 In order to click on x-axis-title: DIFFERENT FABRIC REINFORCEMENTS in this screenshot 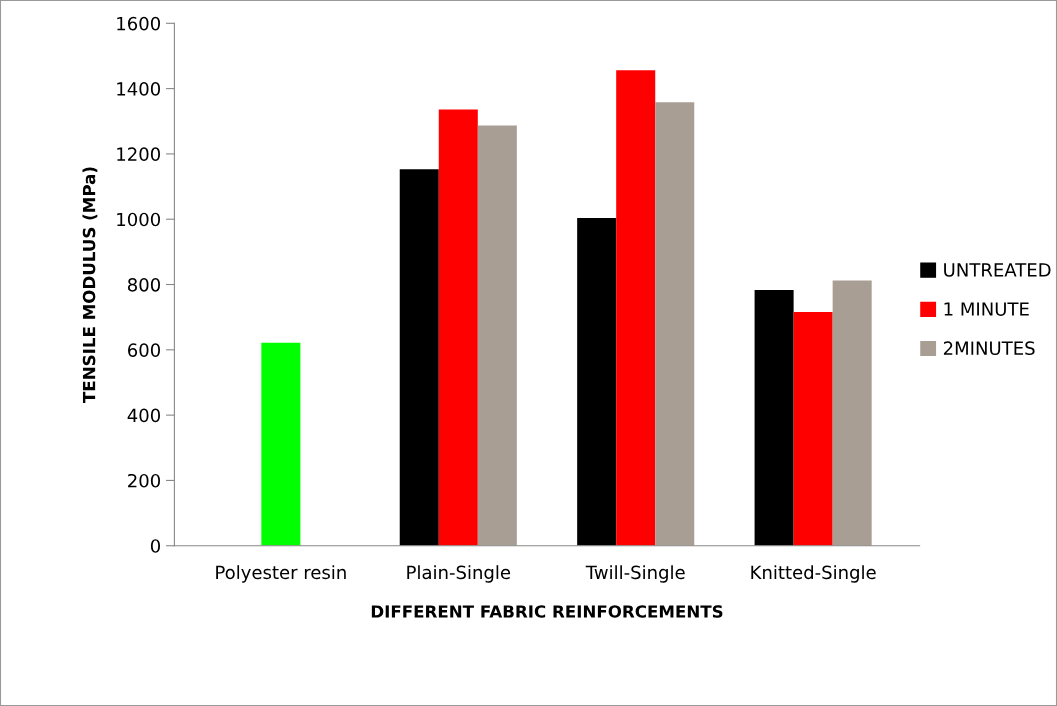, I will do `click(547, 611)`.